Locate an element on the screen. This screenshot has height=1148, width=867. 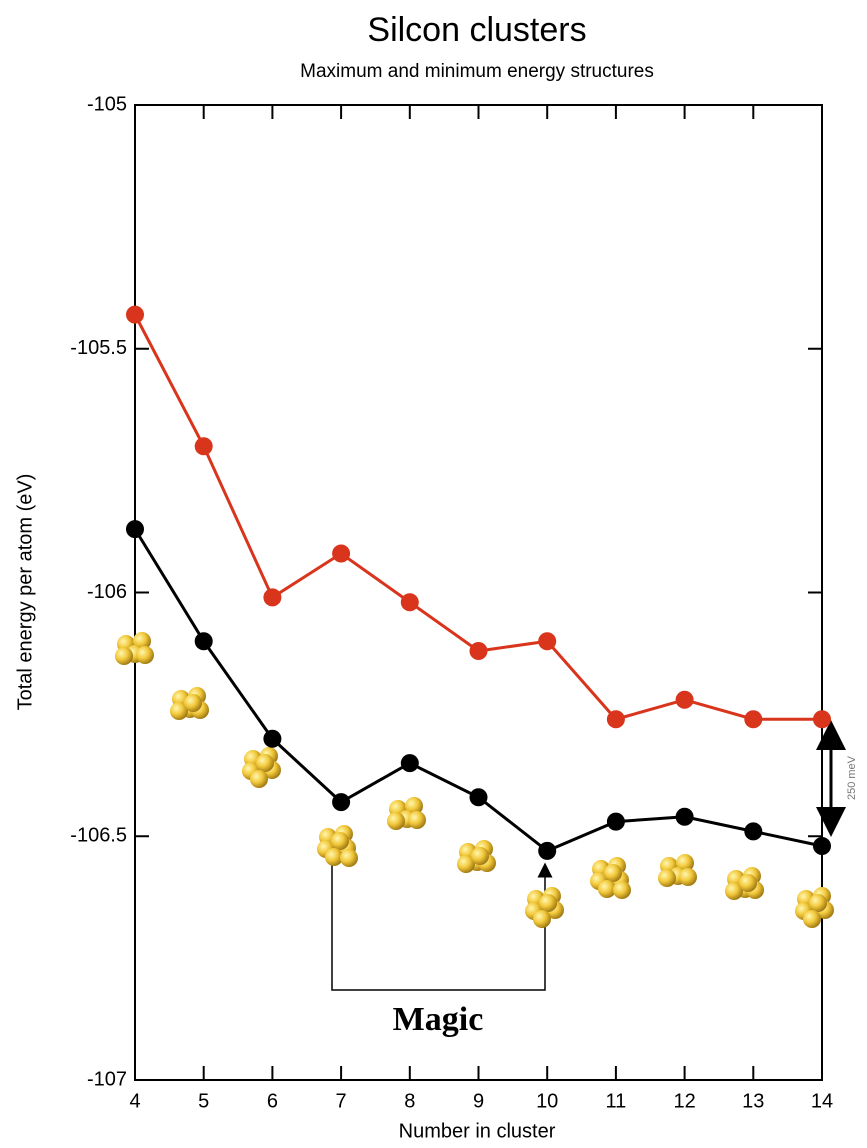
x-tick-label: 12 is located at coordinates (684, 1101).